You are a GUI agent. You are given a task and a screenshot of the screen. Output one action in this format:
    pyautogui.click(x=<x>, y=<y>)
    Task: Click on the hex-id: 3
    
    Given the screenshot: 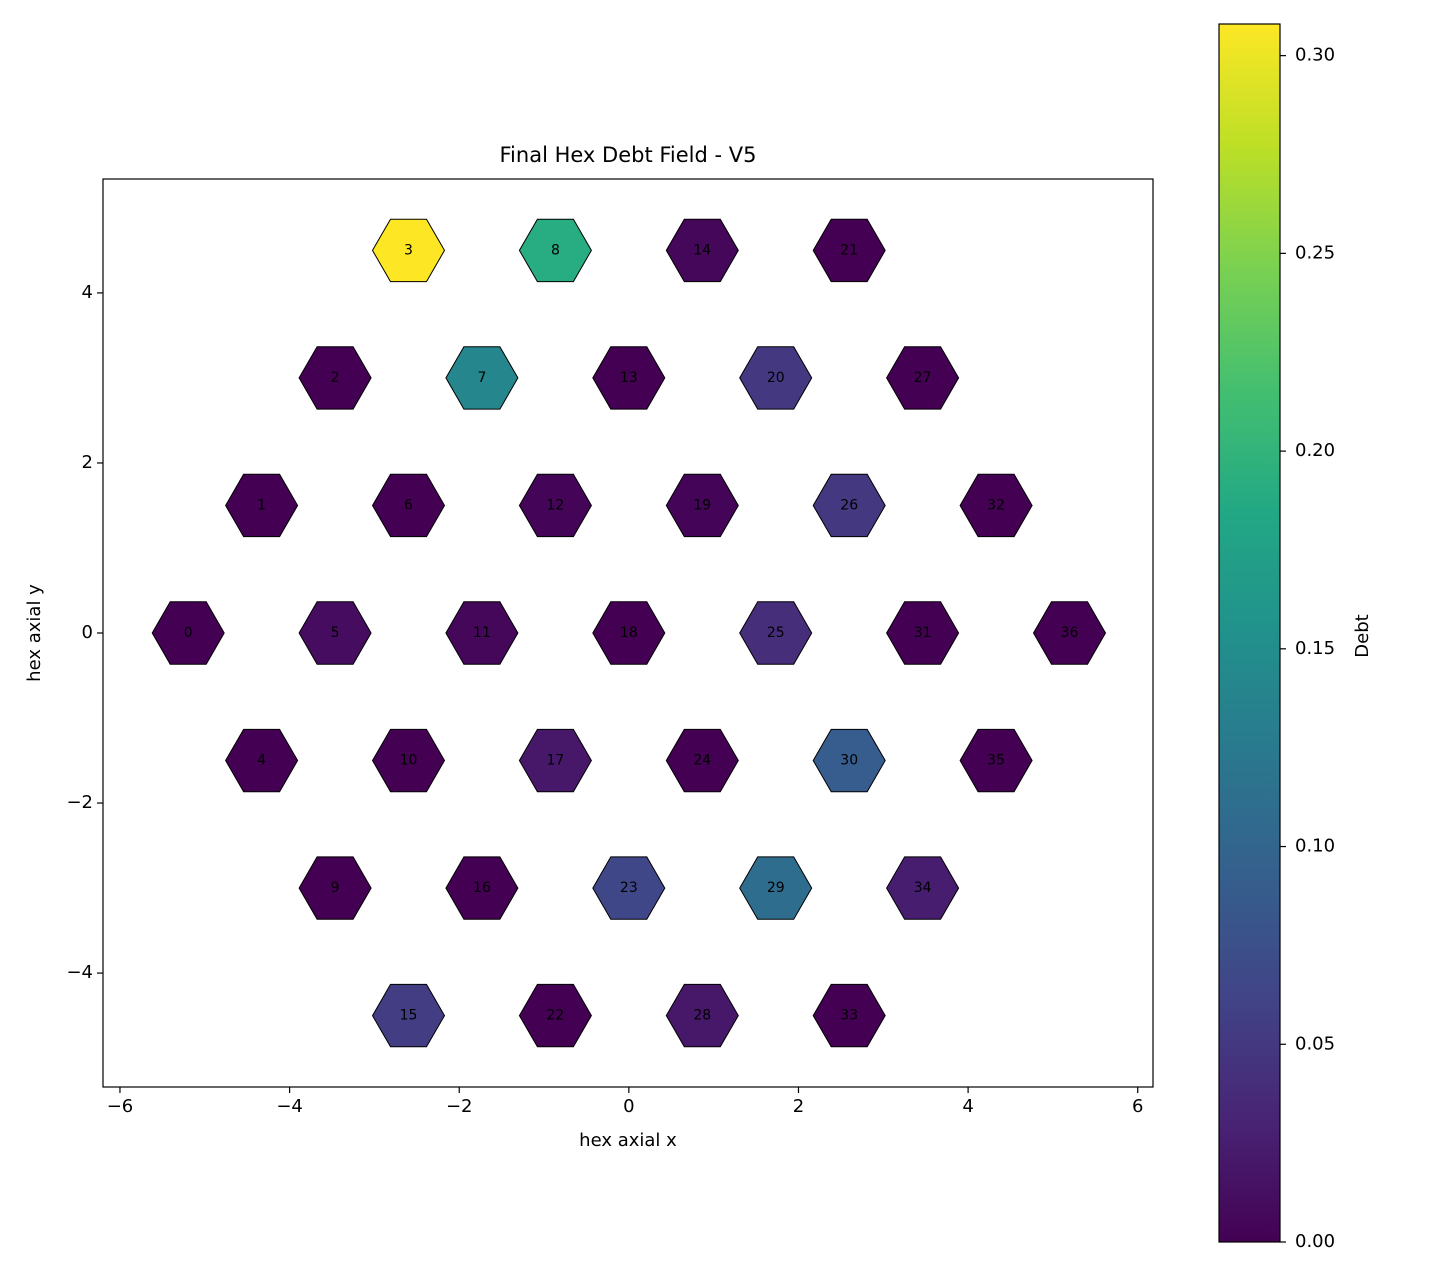 What is the action you would take?
    pyautogui.click(x=408, y=250)
    